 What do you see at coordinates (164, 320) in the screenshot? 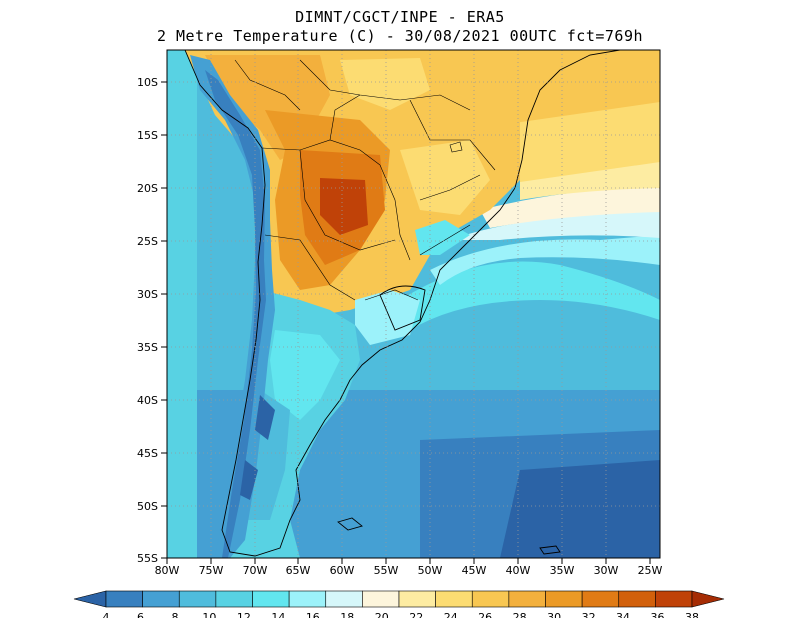
I see `lat-ticks` at bounding box center [164, 320].